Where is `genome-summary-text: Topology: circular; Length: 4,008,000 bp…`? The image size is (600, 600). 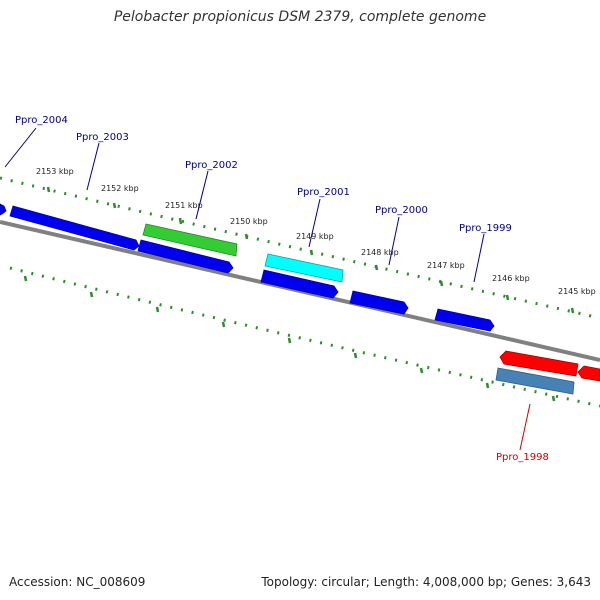
genome-summary-text: Topology: circular; Length: 4,008,000 bp… is located at coordinates (426, 582).